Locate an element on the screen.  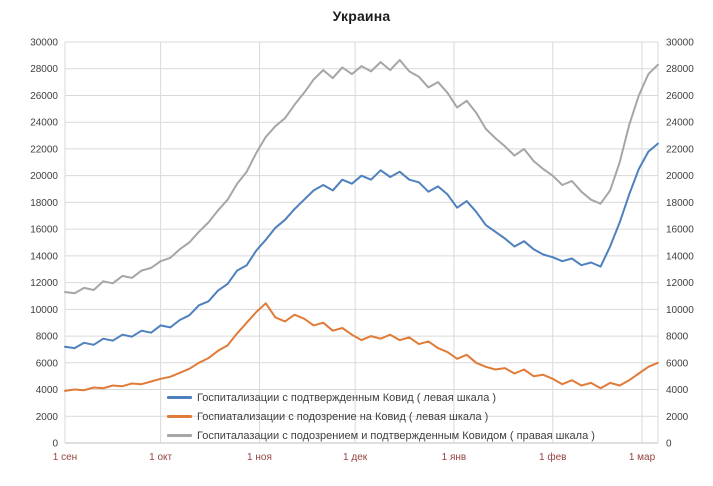
y-axis-label-left: 10000 is located at coordinates (44, 310).